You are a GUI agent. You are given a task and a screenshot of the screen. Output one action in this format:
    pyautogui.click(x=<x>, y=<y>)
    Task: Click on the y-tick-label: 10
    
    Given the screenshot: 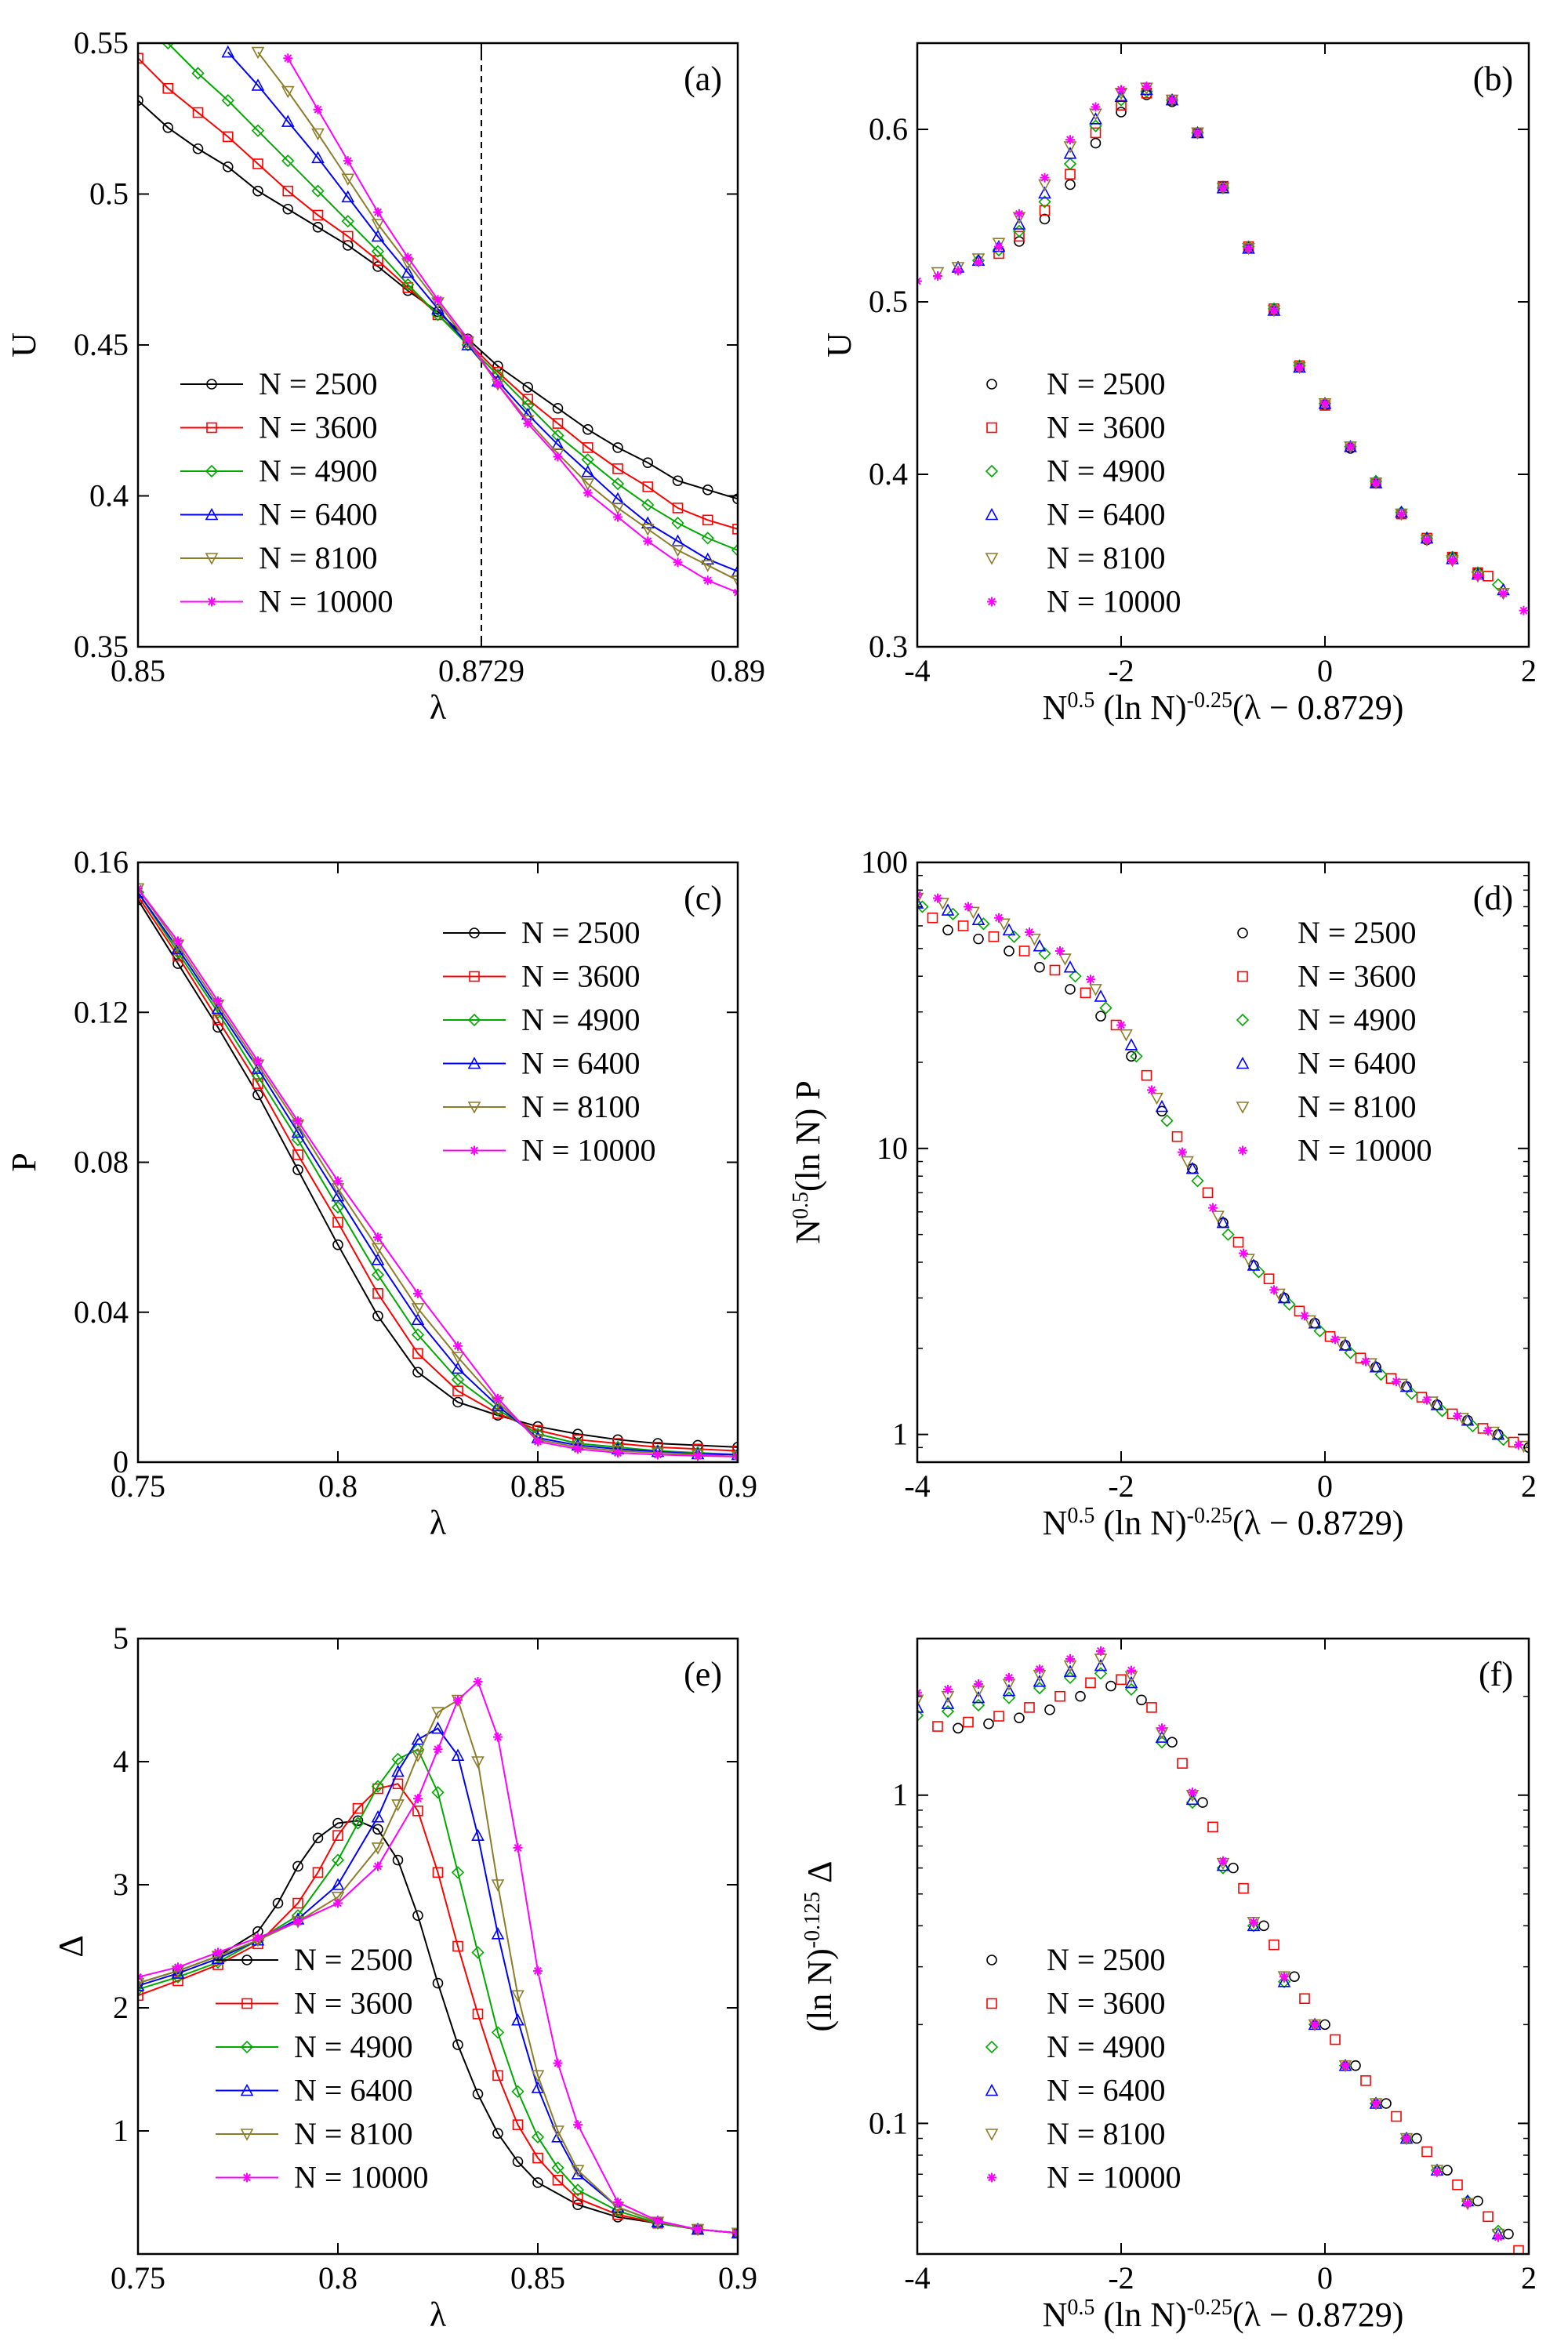 What is the action you would take?
    pyautogui.click(x=892, y=1148)
    